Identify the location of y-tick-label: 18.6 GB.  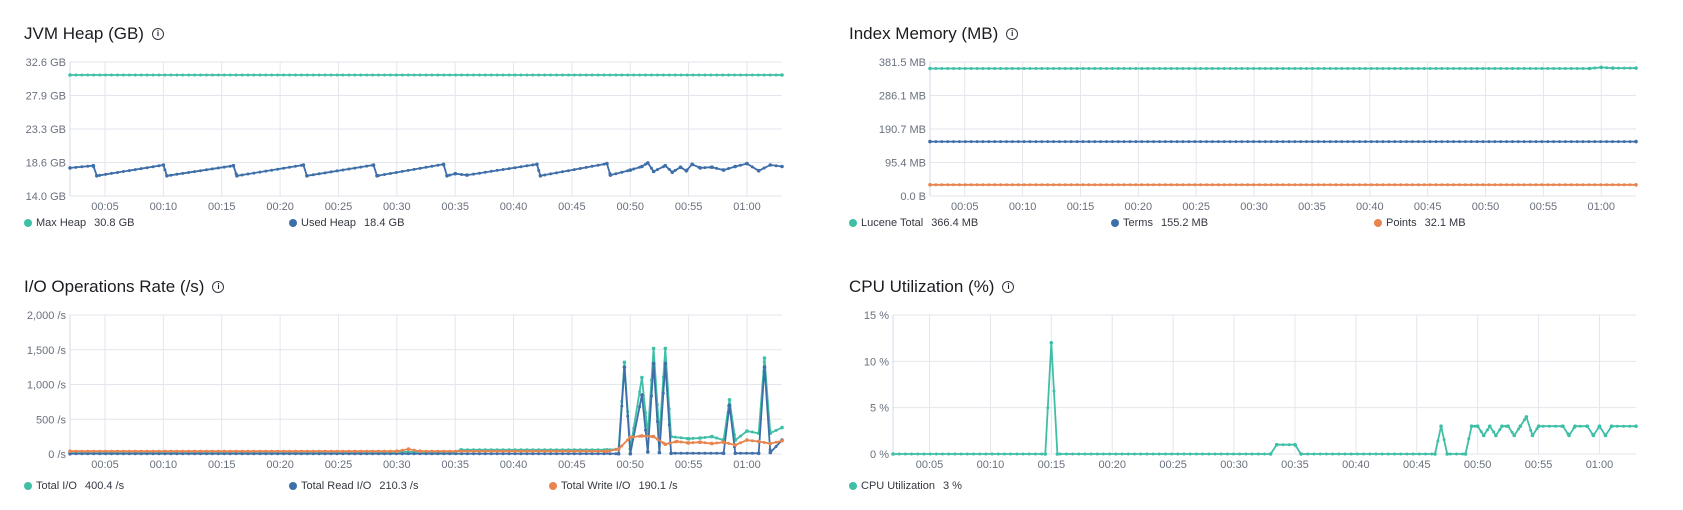
(46, 164).